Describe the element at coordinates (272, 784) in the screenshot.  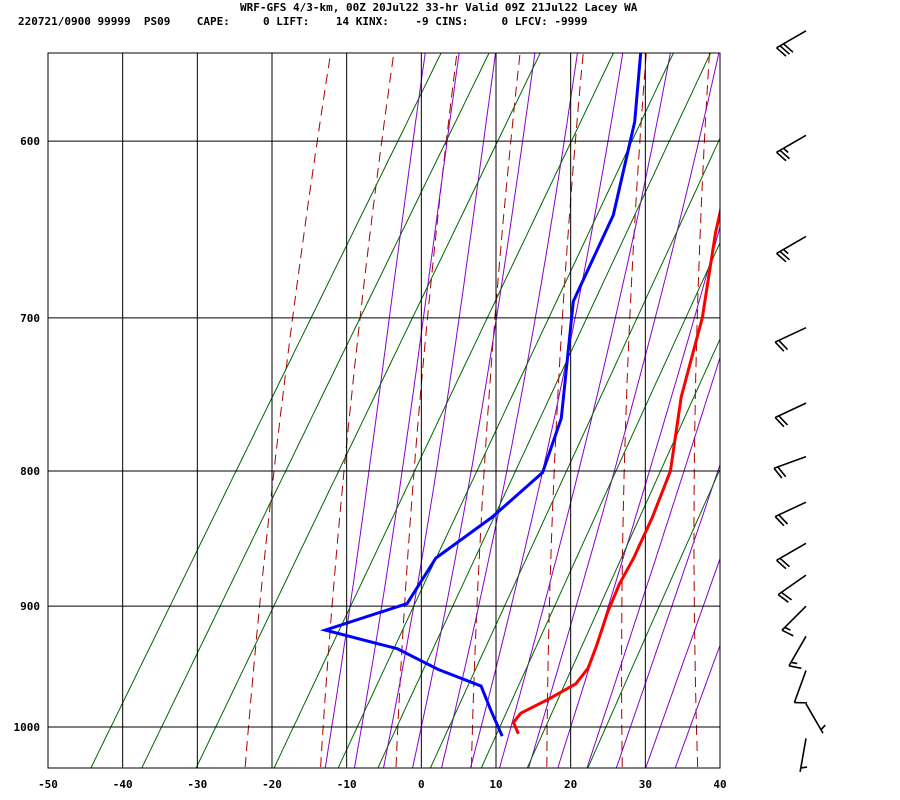
I see `temperature-tick-label: -20` at that location.